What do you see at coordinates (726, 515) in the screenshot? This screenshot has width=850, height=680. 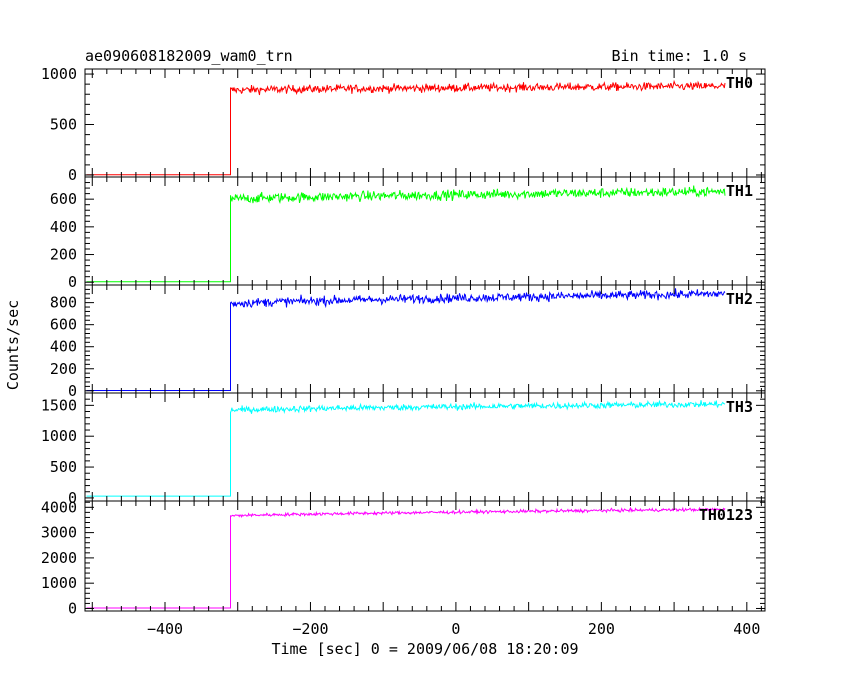 I see `series-label-th0123: TH0123` at bounding box center [726, 515].